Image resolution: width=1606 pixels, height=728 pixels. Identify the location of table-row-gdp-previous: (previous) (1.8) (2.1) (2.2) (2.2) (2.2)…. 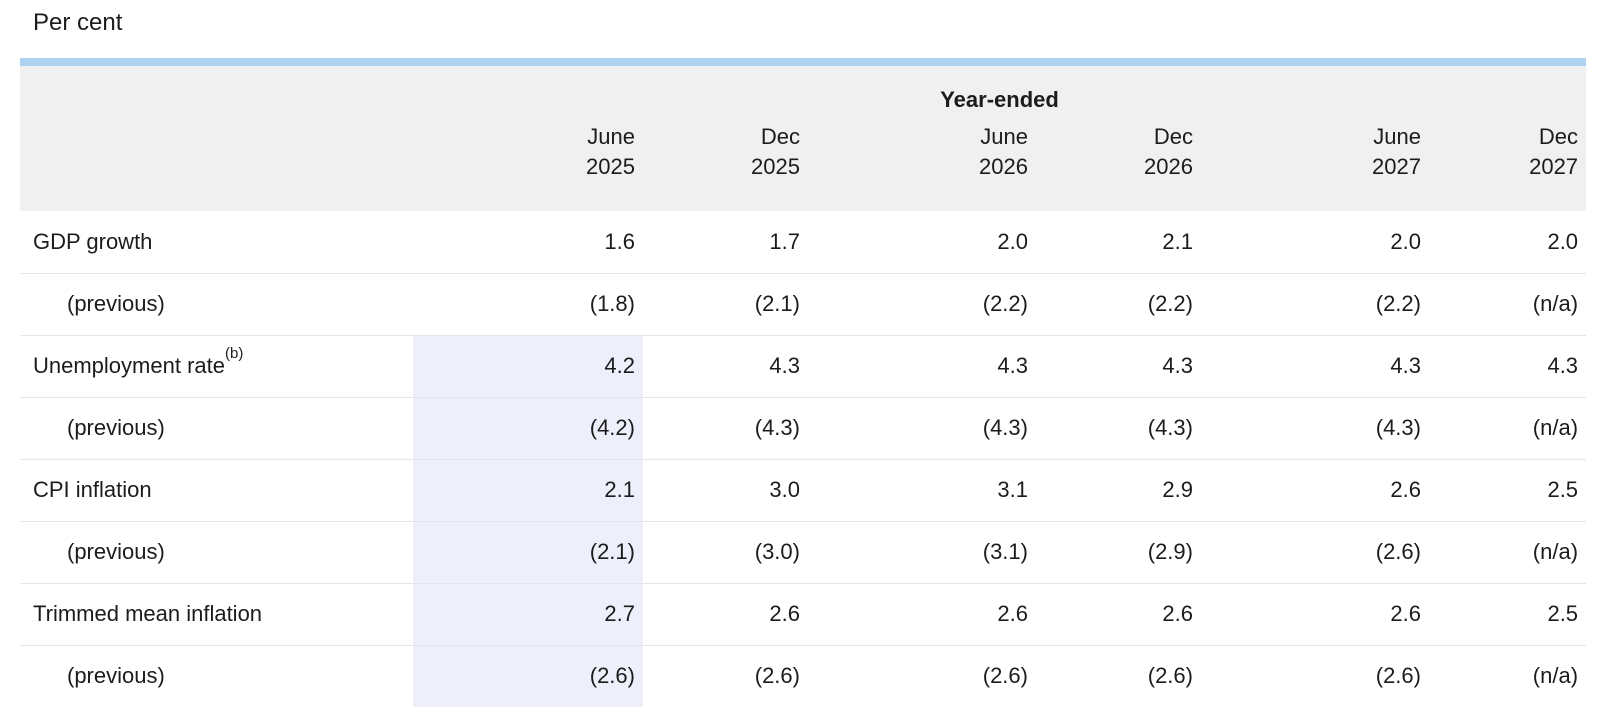
(803, 303).